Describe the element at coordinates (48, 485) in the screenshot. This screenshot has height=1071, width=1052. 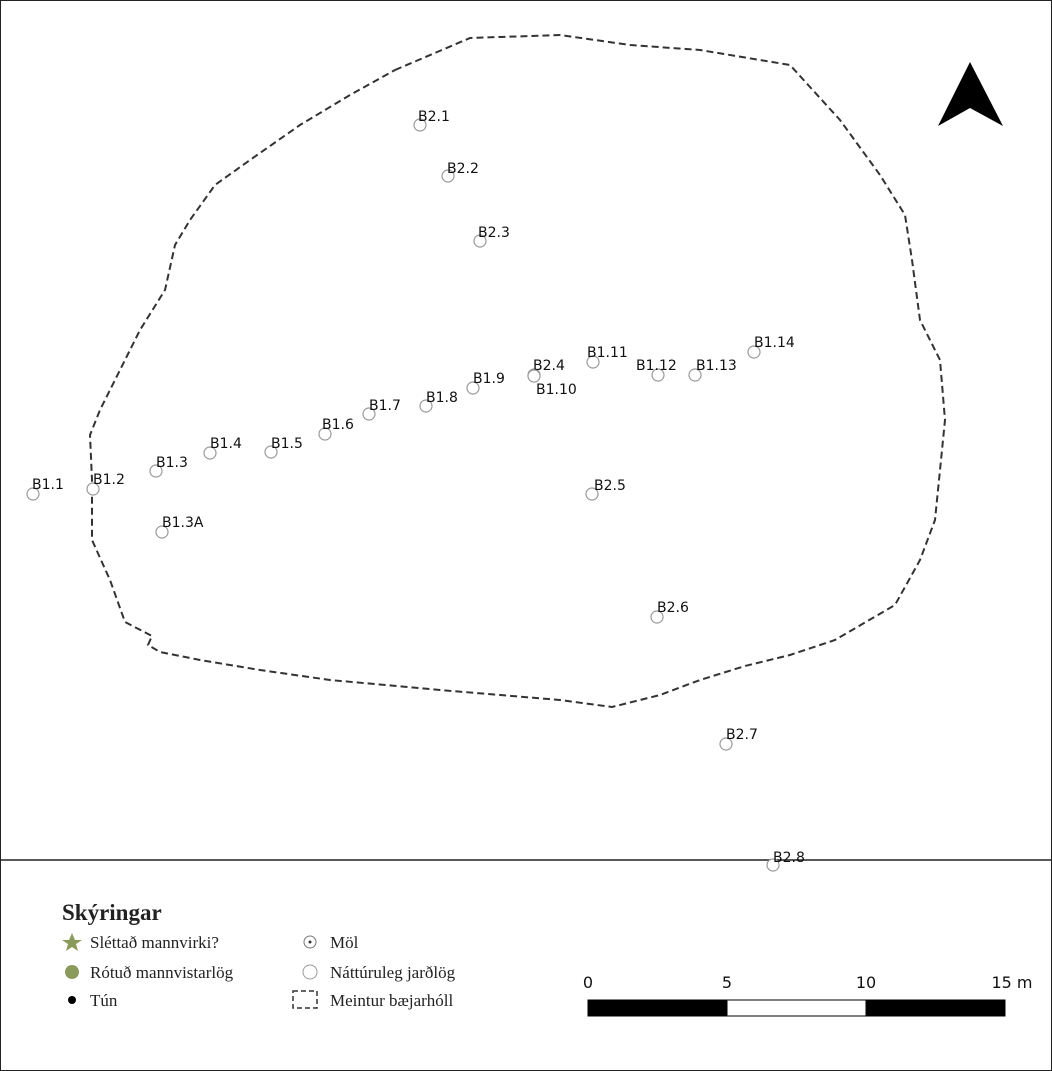
I see `point-label: B1.1` at that location.